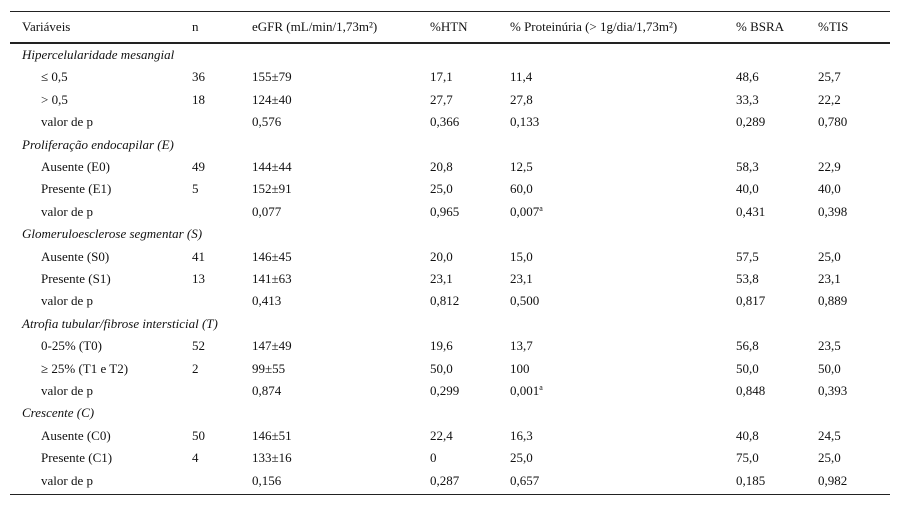 The image size is (900, 509). What do you see at coordinates (450, 43) in the screenshot?
I see `header-rule` at bounding box center [450, 43].